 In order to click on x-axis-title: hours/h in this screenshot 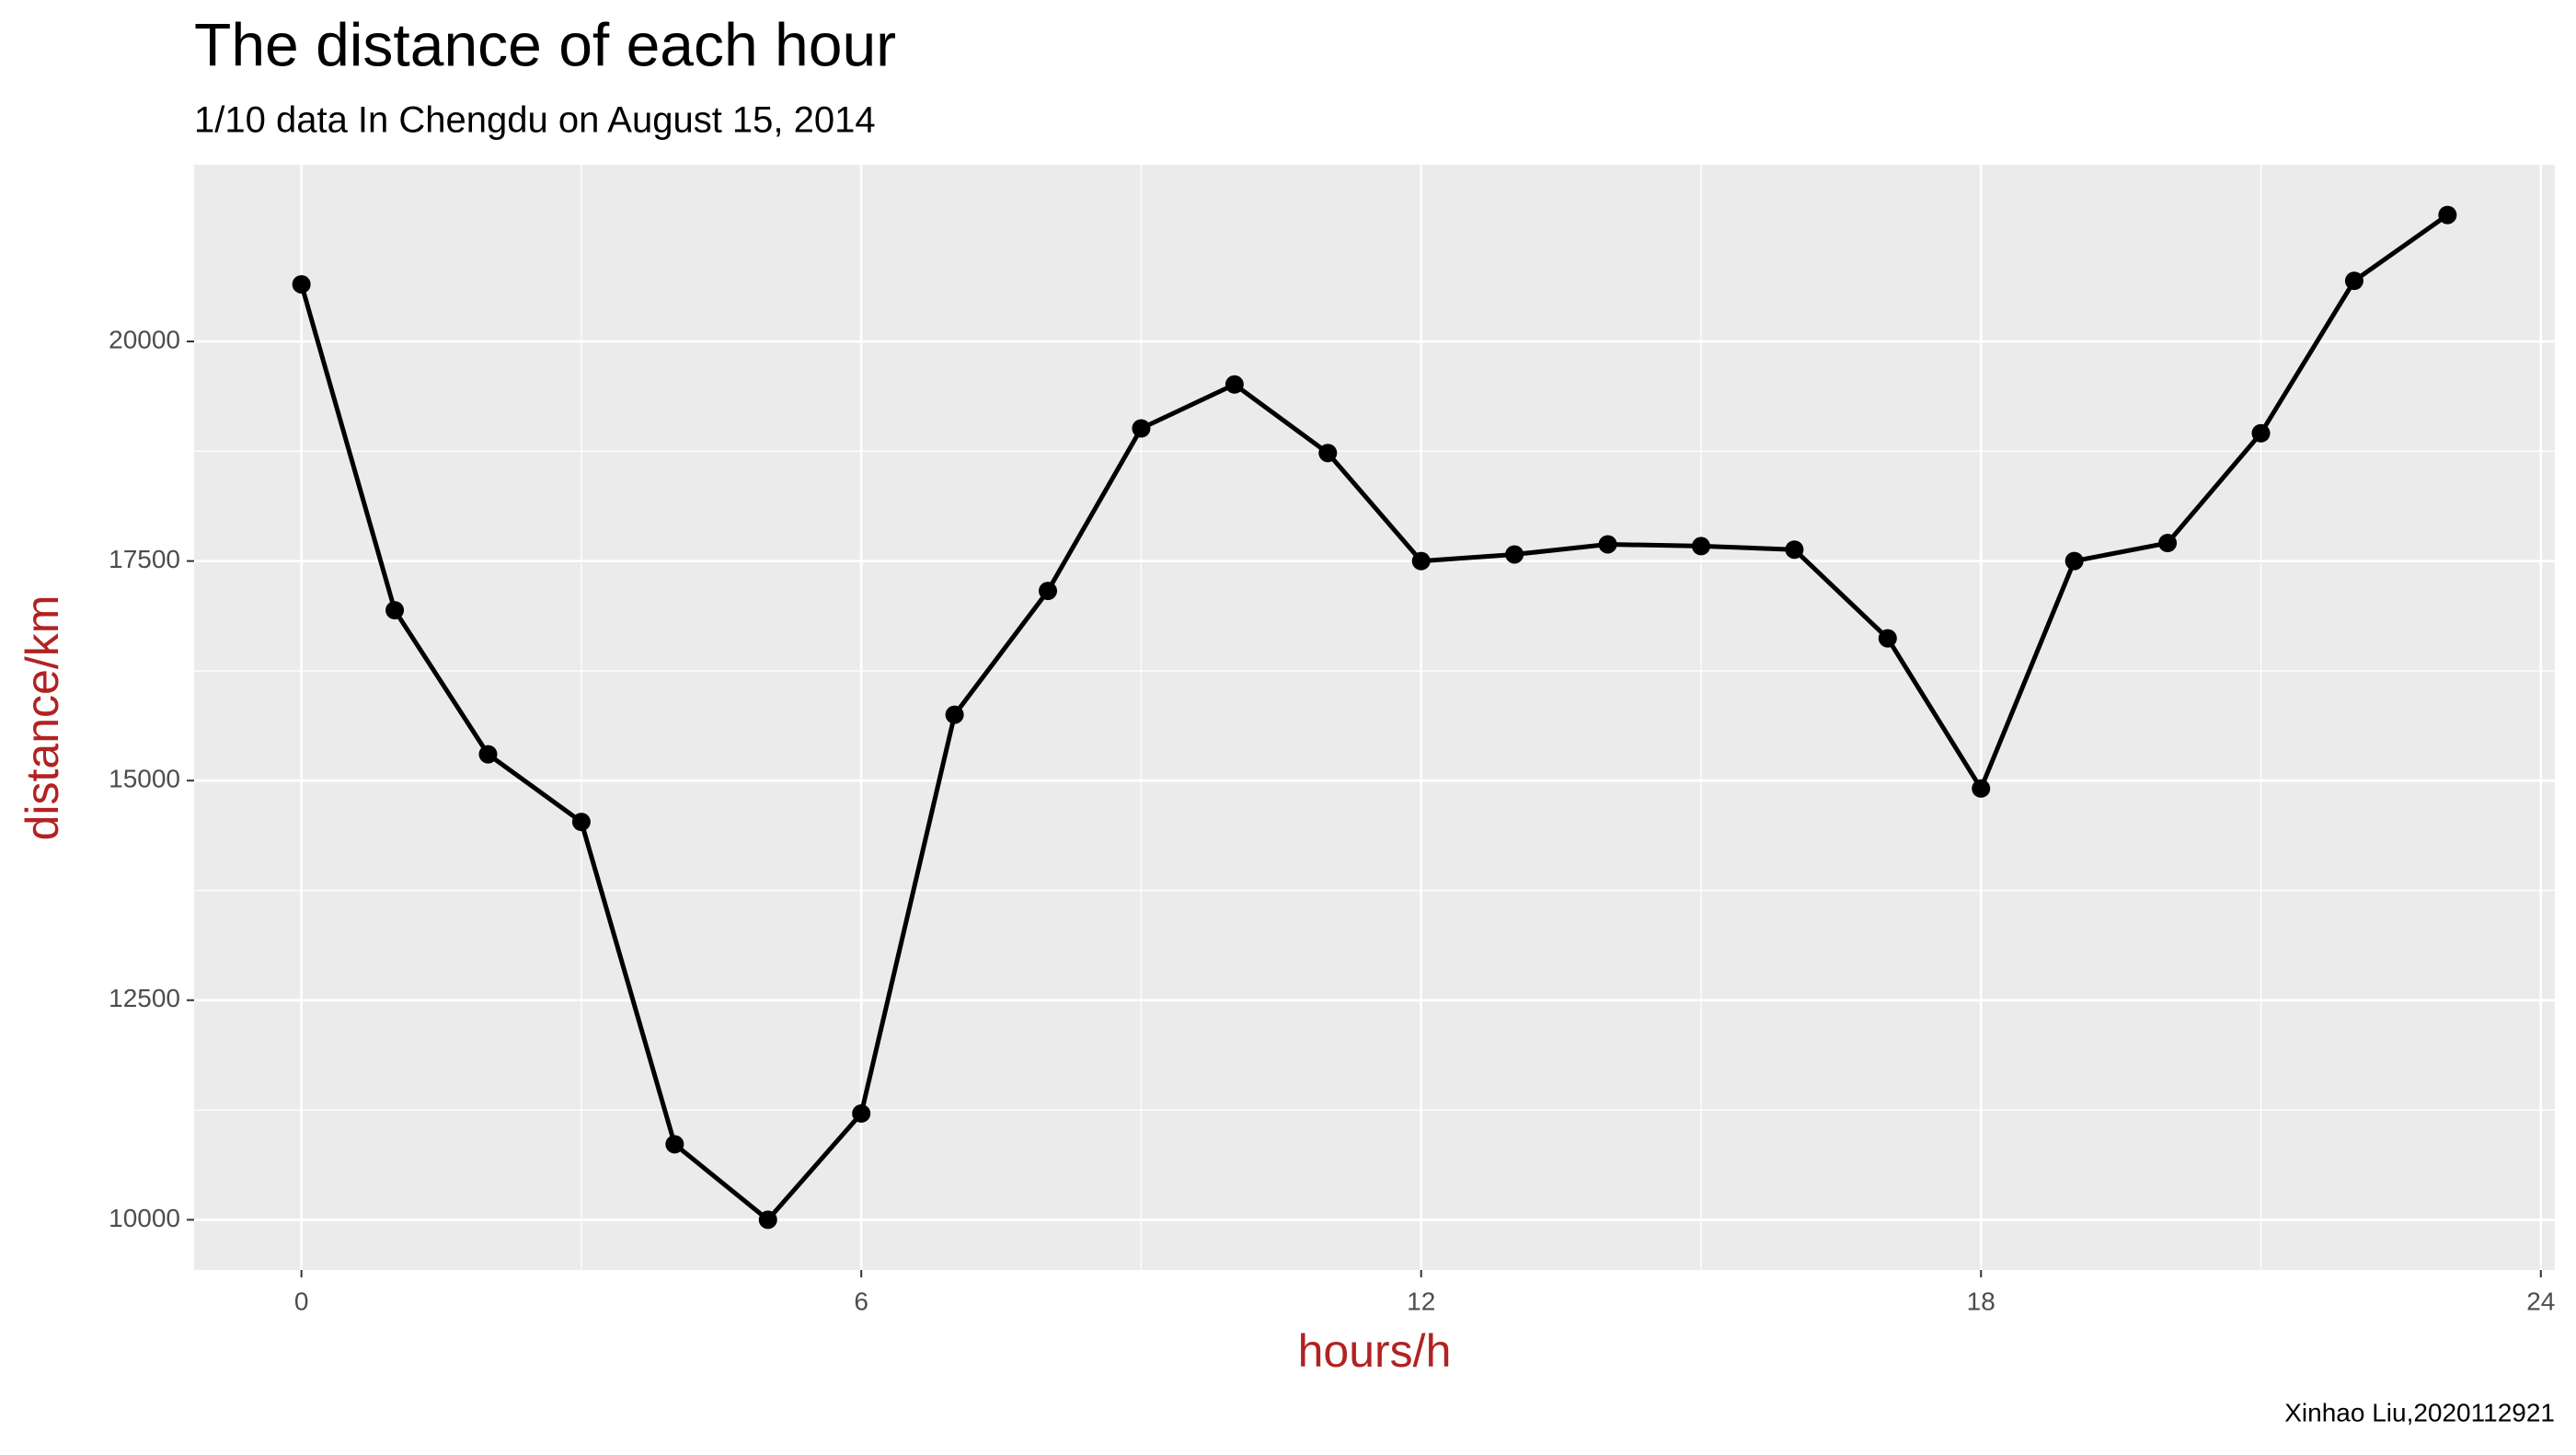, I will do `click(1375, 1351)`.